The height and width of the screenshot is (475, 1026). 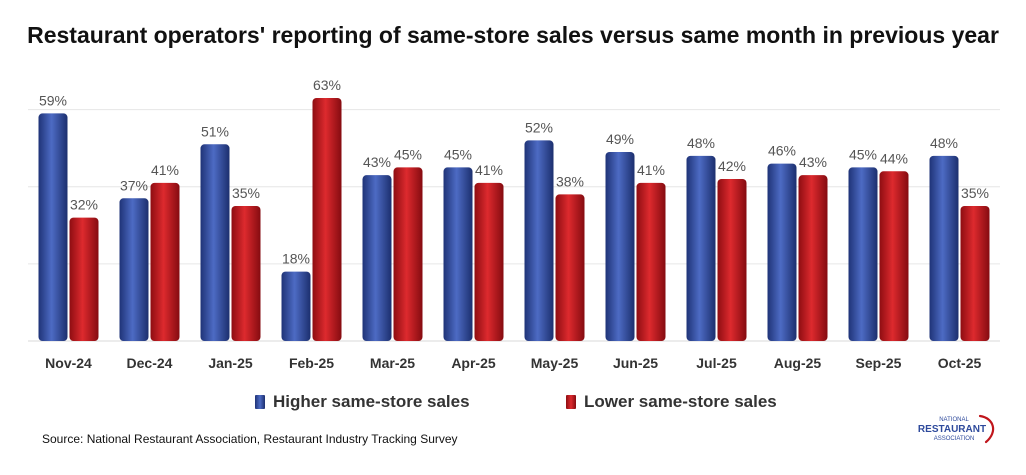 What do you see at coordinates (473, 363) in the screenshot?
I see `x-tick-label: Apr-25` at bounding box center [473, 363].